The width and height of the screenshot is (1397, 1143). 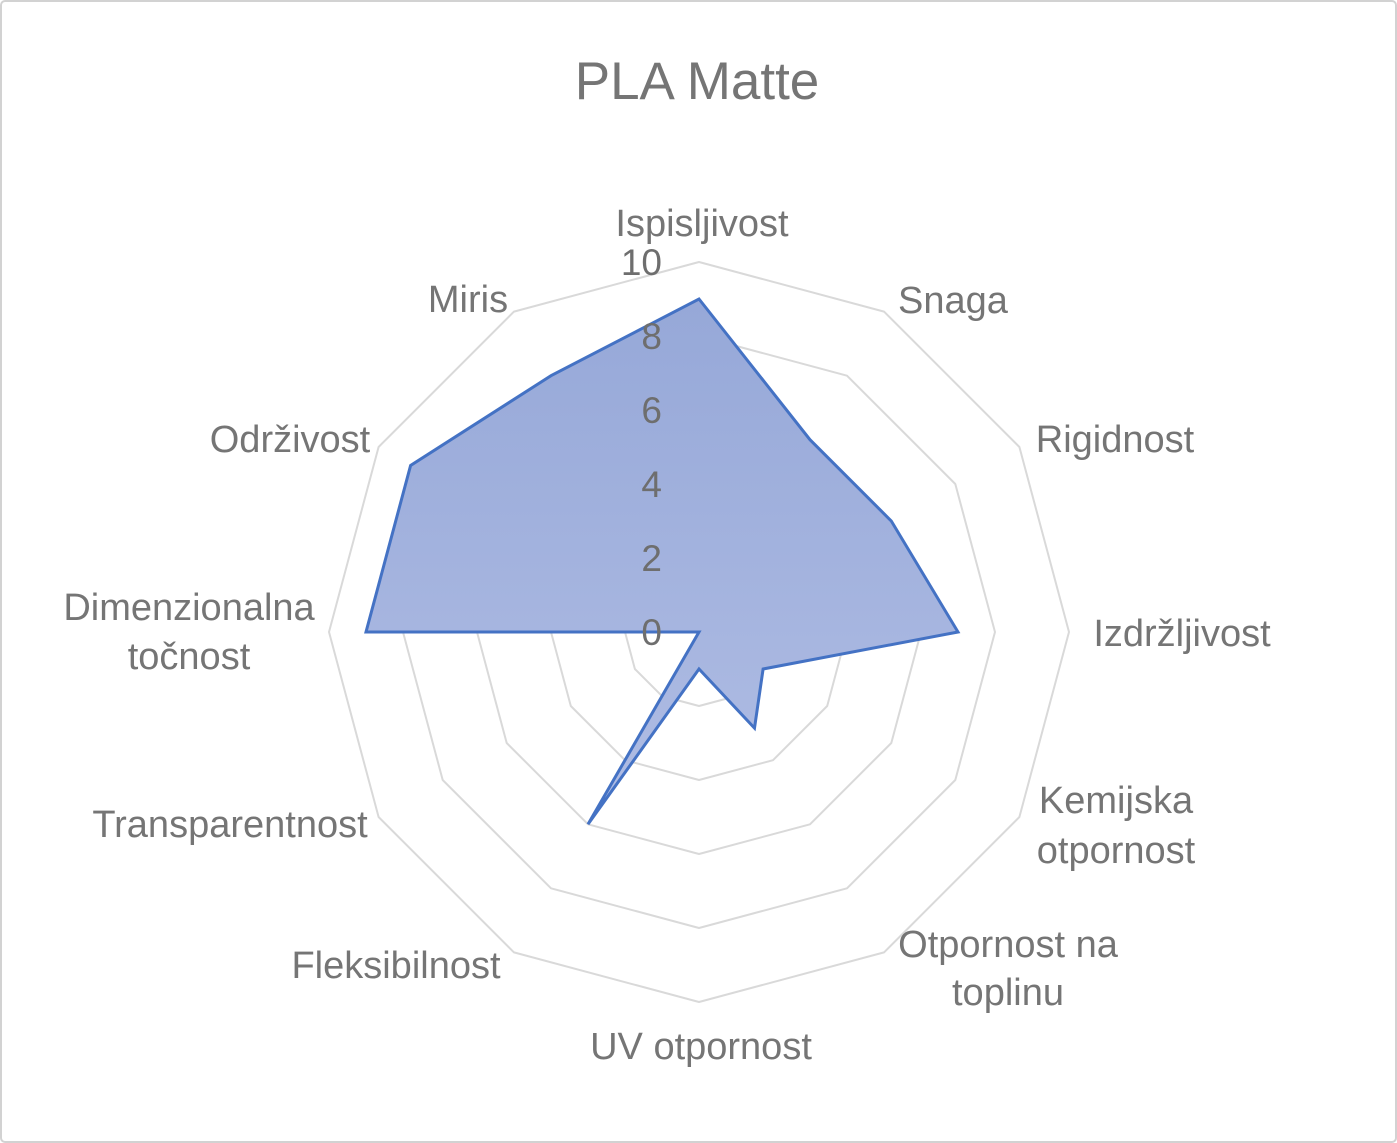 What do you see at coordinates (651, 558) in the screenshot?
I see `tick-label-2: 2` at bounding box center [651, 558].